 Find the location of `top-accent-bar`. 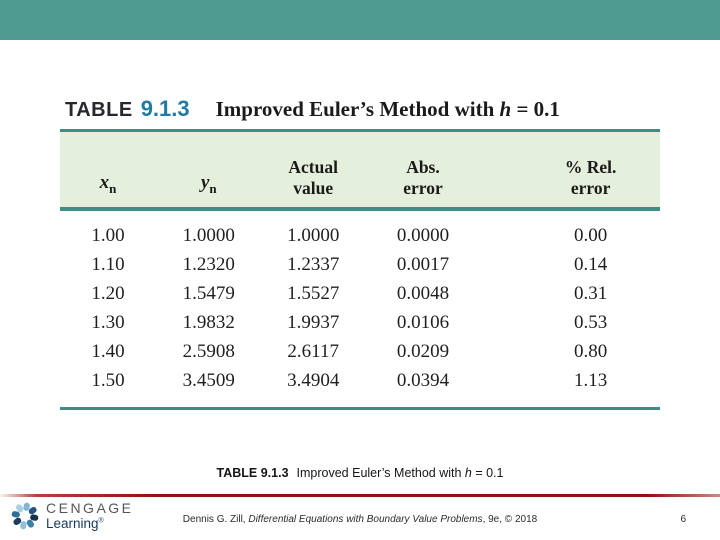

top-accent-bar is located at coordinates (360, 20).